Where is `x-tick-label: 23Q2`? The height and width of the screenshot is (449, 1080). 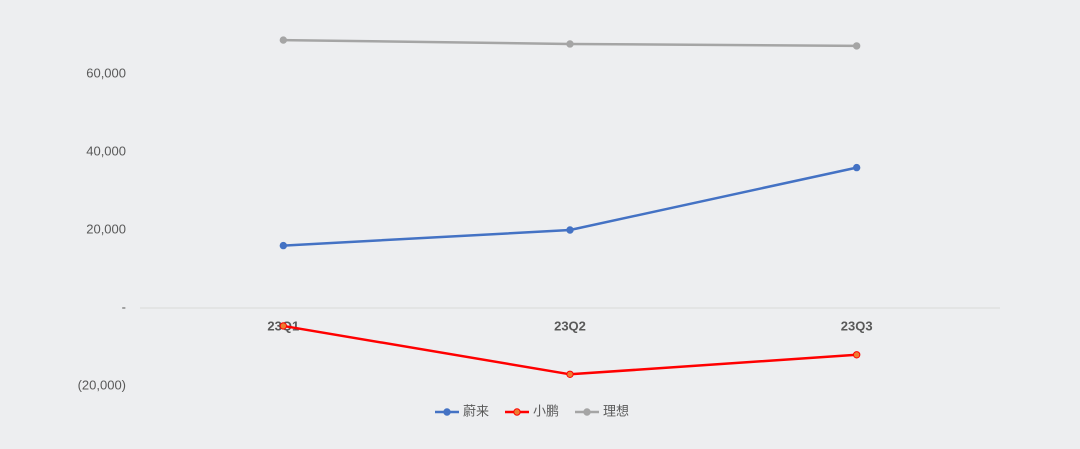 x-tick-label: 23Q2 is located at coordinates (570, 325).